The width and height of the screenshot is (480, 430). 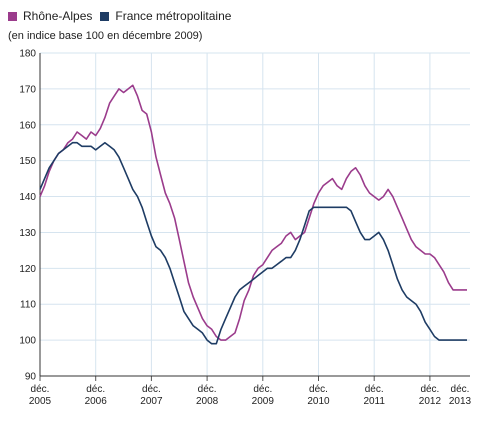 What do you see at coordinates (27, 54) in the screenshot?
I see `y-tick-label: 180` at bounding box center [27, 54].